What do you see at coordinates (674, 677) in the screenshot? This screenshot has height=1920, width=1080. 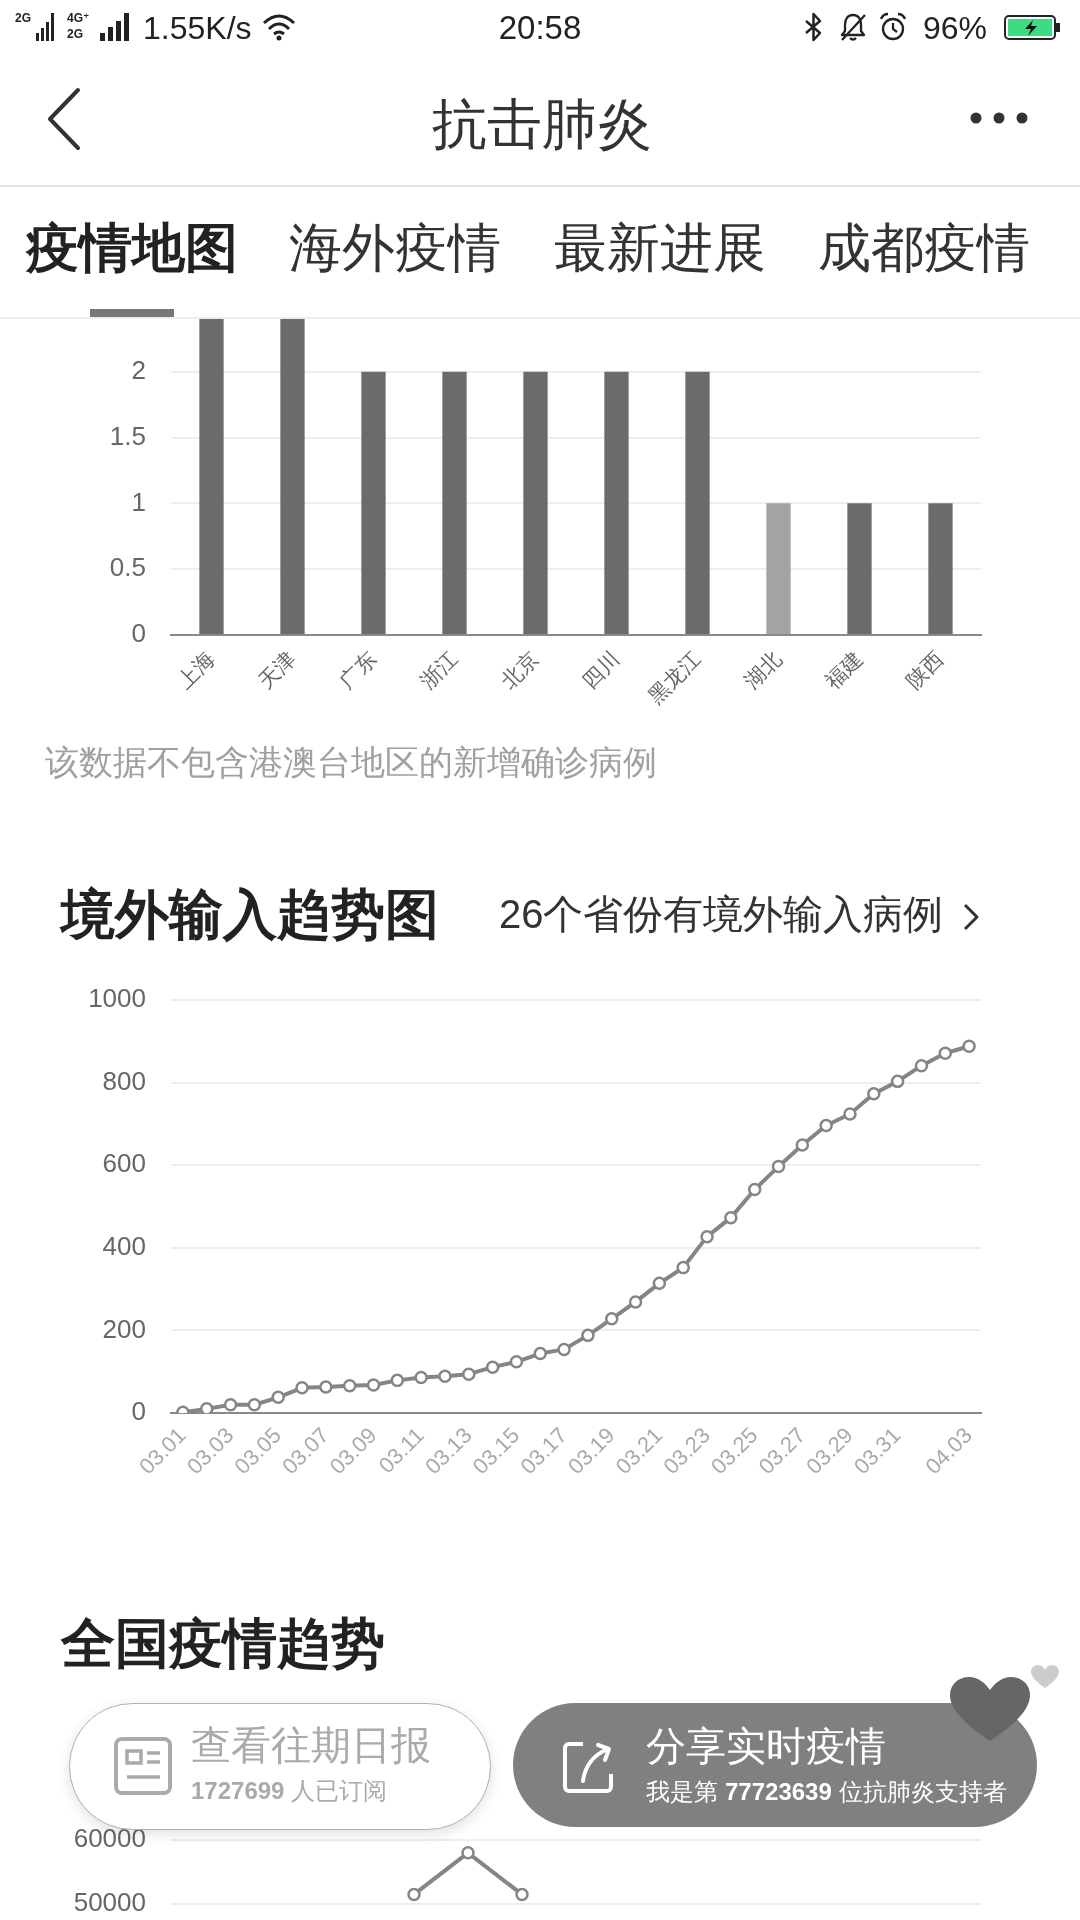 I see `x-tick-label: 黑龙江` at bounding box center [674, 677].